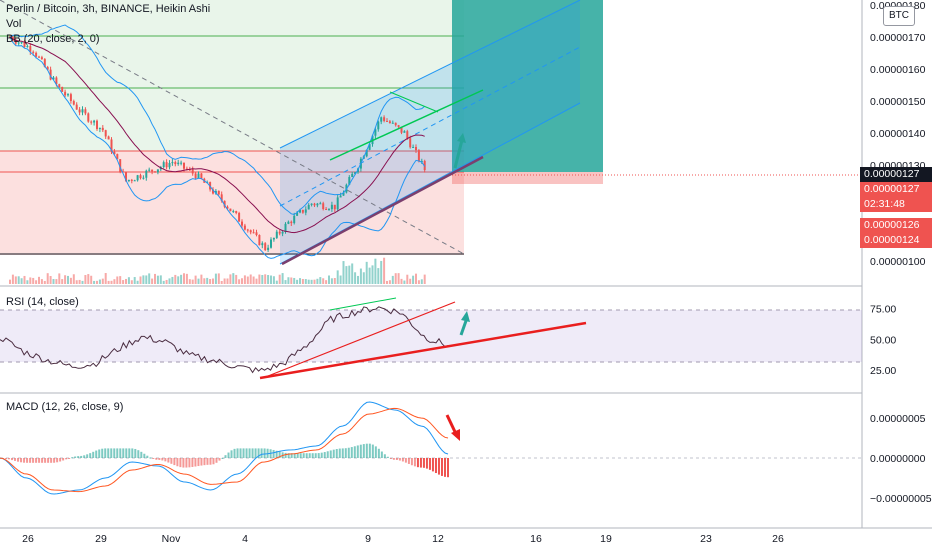 This screenshot has width=932, height=550. Describe the element at coordinates (232, 203) in the screenshot. I see `loss-zone` at that location.